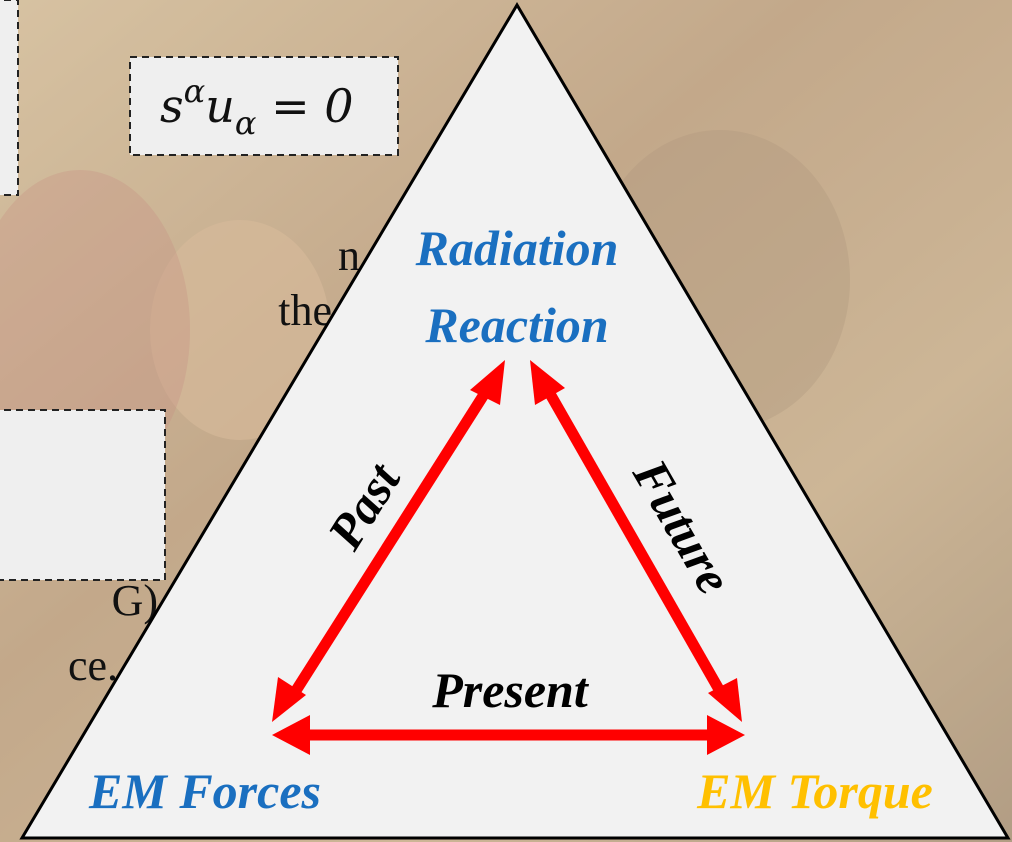 The height and width of the screenshot is (842, 1012). I want to click on arrow-past, so click(390, 542).